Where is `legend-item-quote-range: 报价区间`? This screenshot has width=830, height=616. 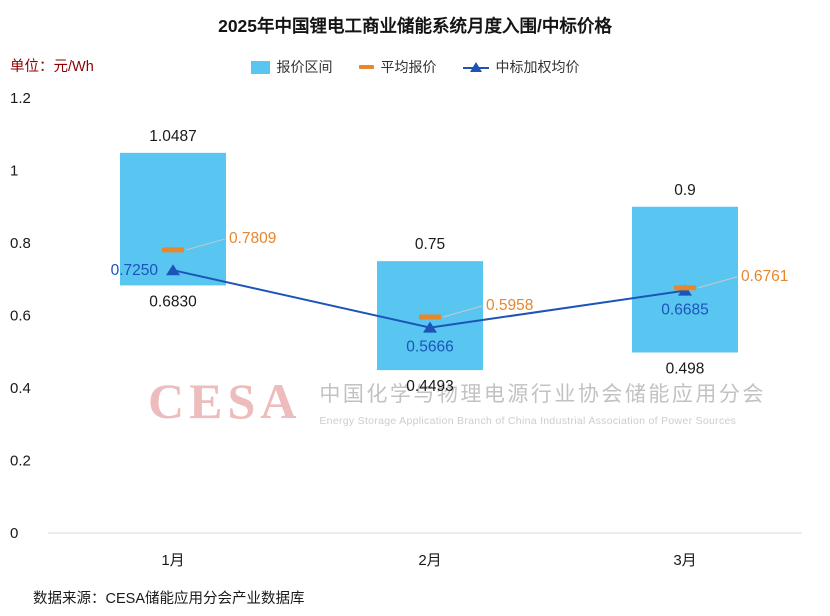 legend-item-quote-range: 报价区间 is located at coordinates (291, 67).